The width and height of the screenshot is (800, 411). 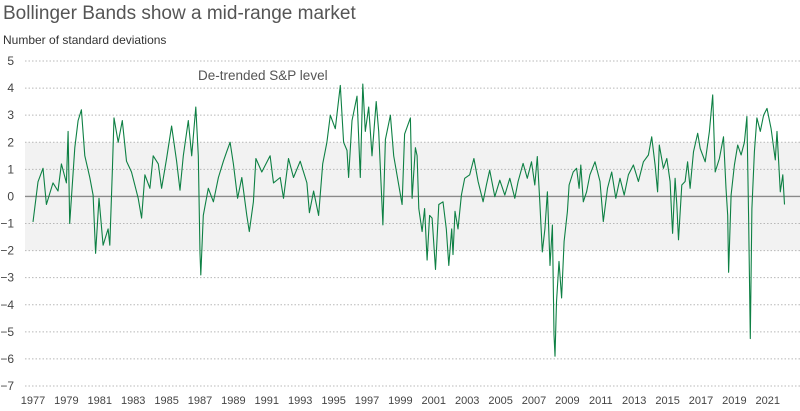 What do you see at coordinates (300, 401) in the screenshot?
I see `x-tick-label: 1993` at bounding box center [300, 401].